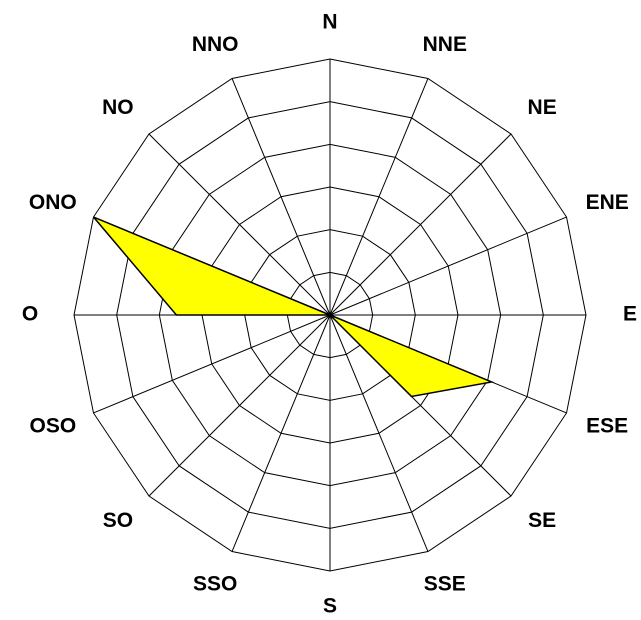 This screenshot has height=620, width=641. I want to click on direction-label: NNO, so click(215, 44).